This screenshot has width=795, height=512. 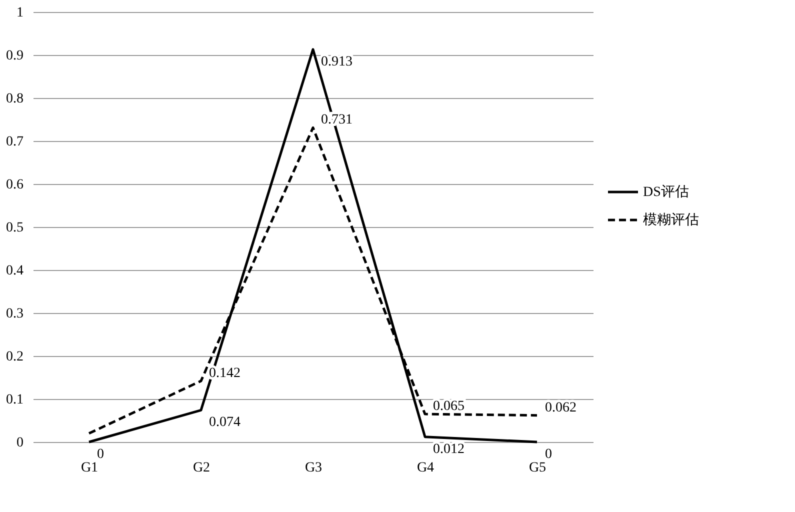 What do you see at coordinates (224, 422) in the screenshot?
I see `data-label: 0.074` at bounding box center [224, 422].